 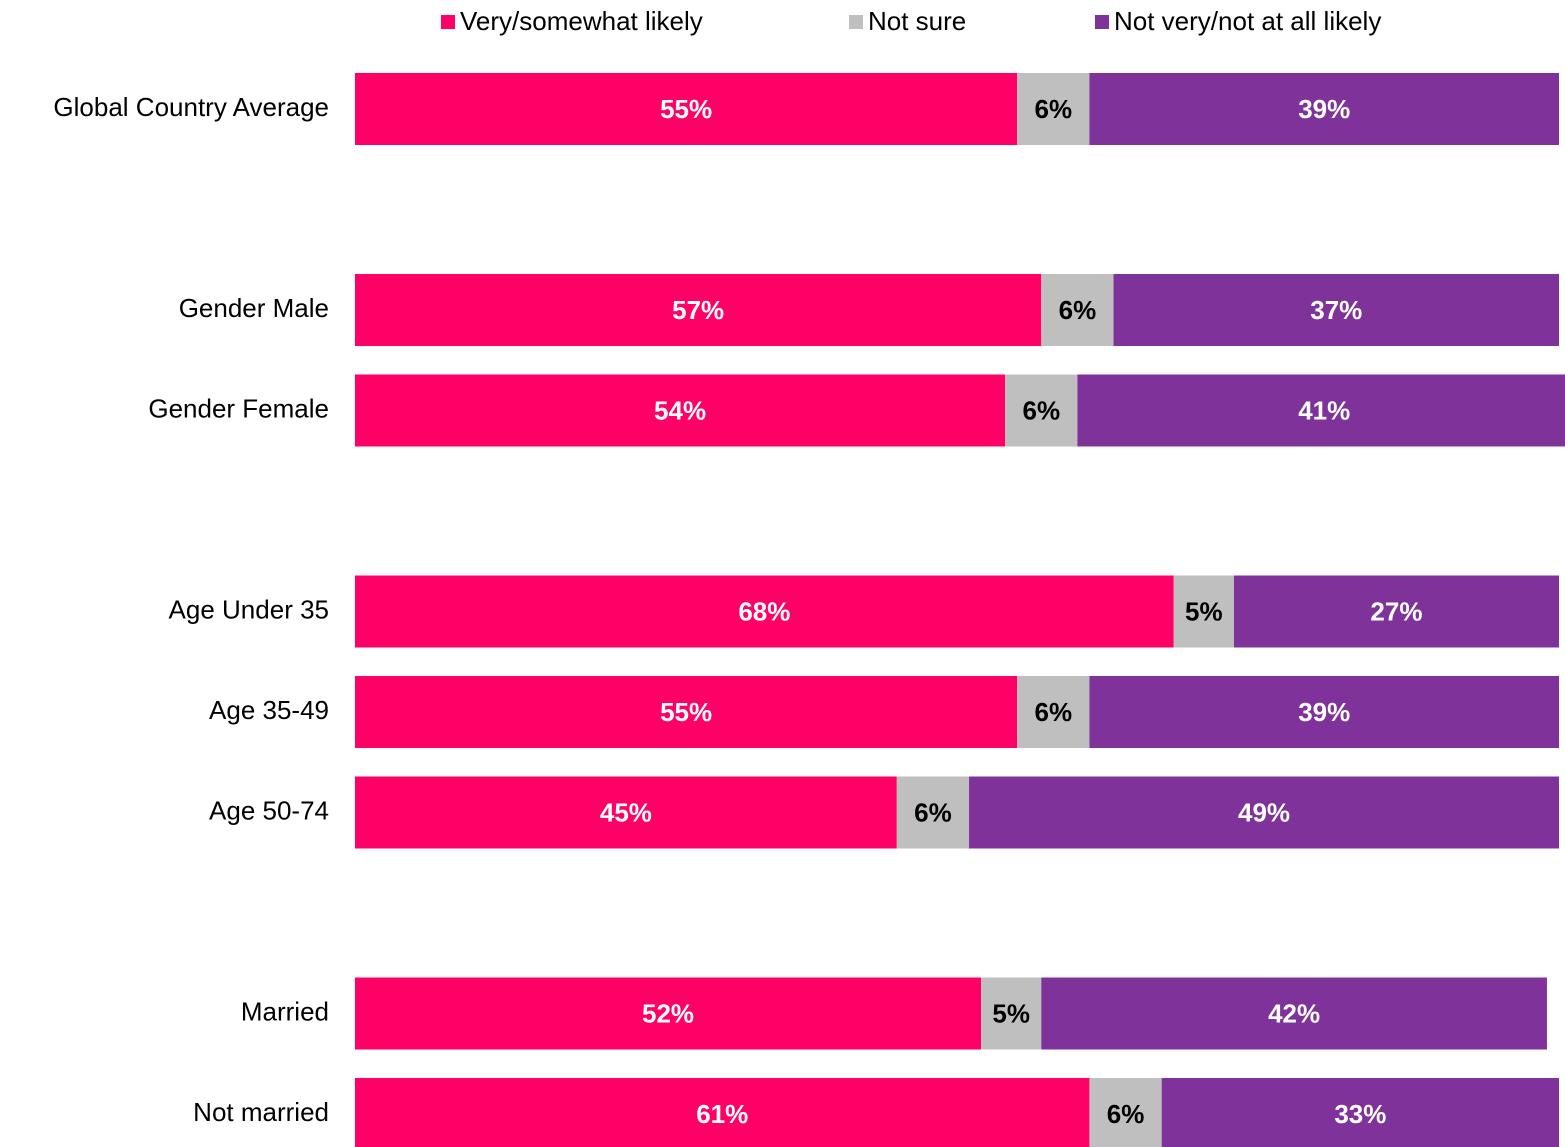 I want to click on y-tick-label: Gender Male, so click(x=254, y=308).